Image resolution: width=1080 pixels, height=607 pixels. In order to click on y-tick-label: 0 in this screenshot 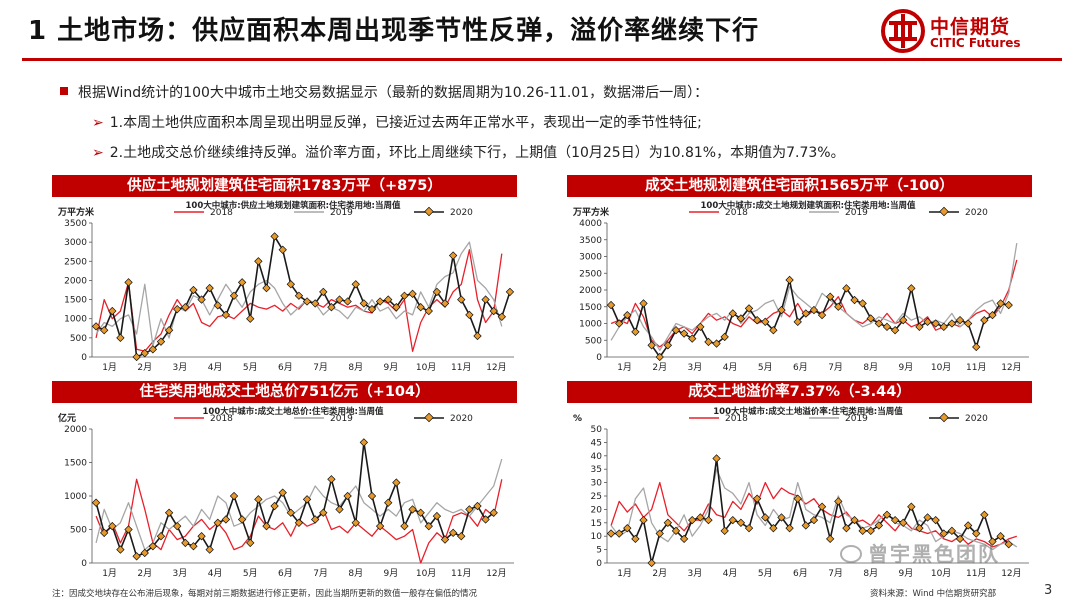, I will do `click(599, 564)`.